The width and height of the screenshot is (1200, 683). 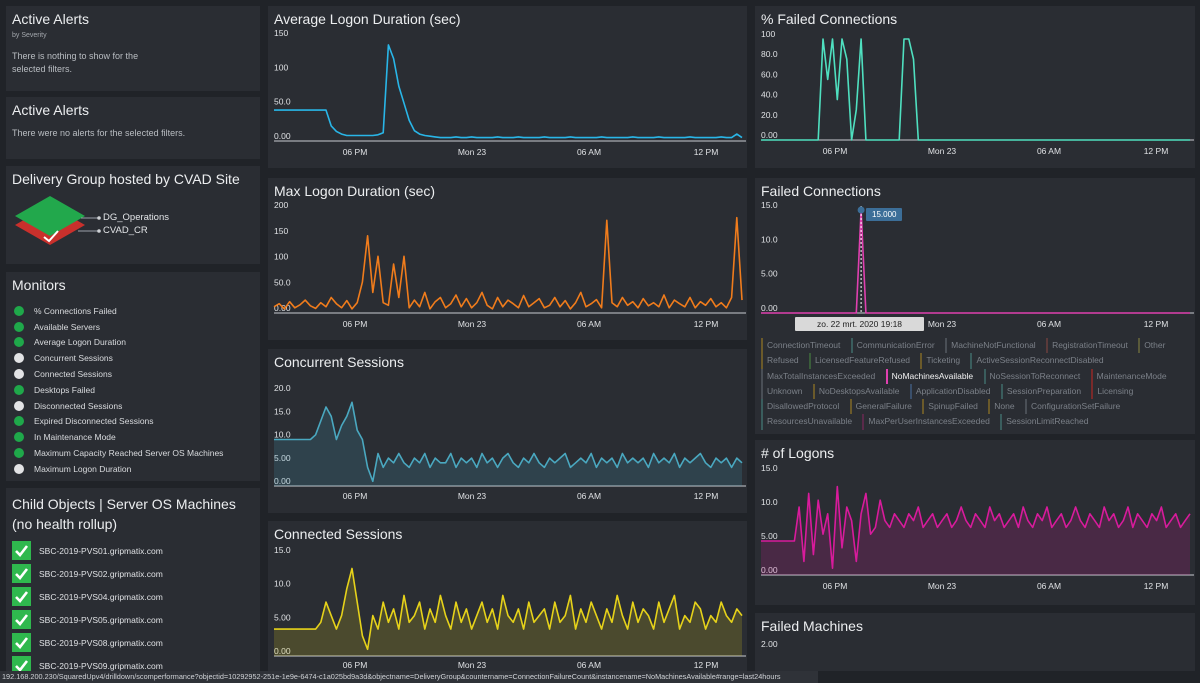 What do you see at coordinates (117, 358) in the screenshot?
I see `monitor-item: Concurrent Sessions` at bounding box center [117, 358].